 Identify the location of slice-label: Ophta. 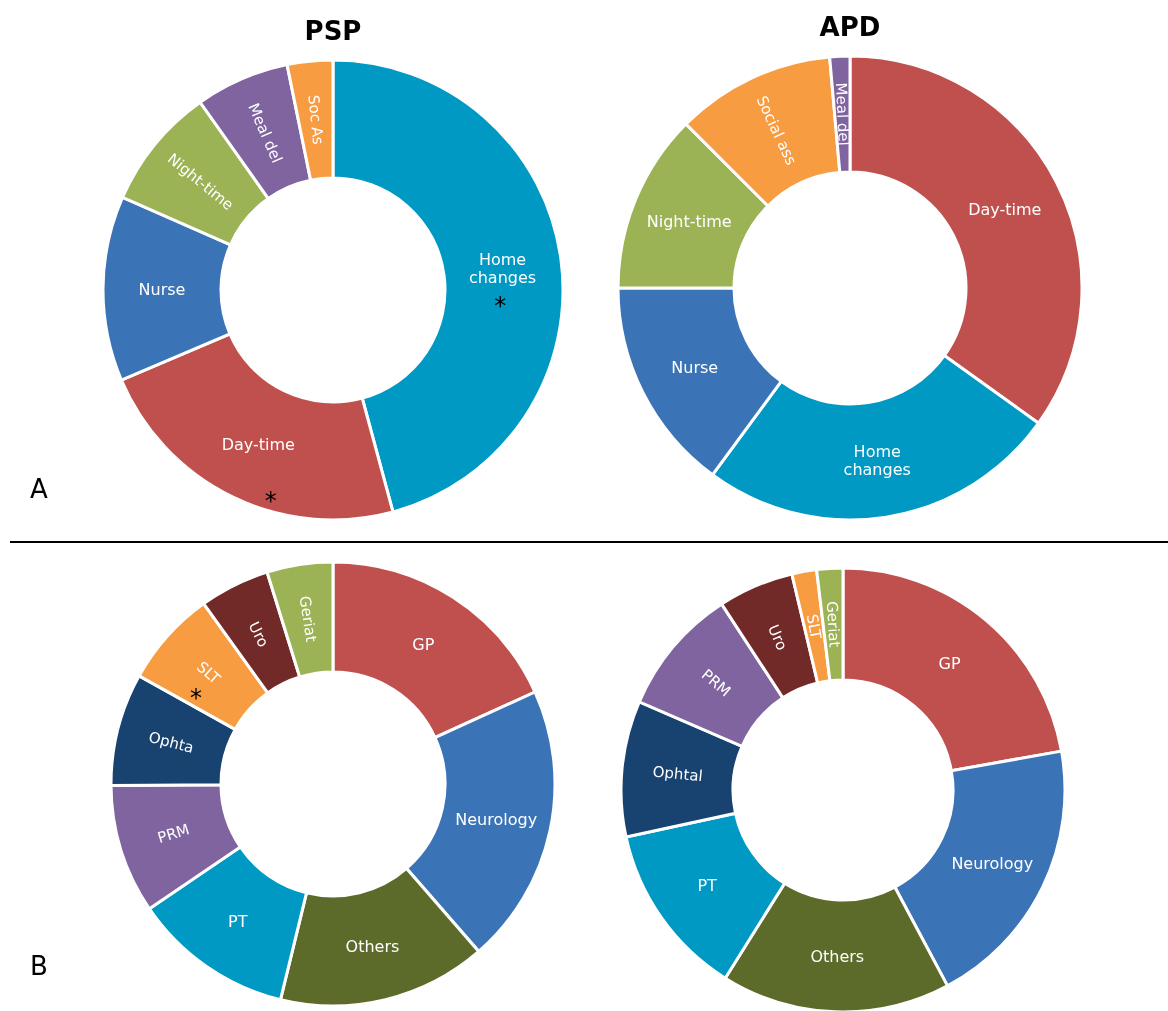
(171, 742).